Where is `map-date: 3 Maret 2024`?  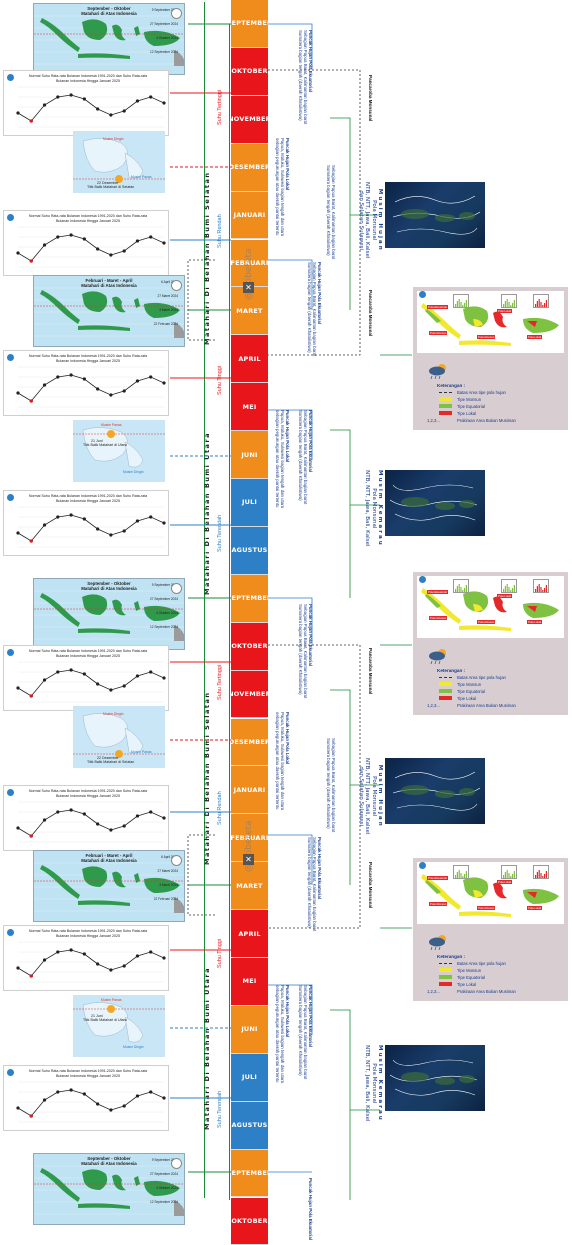
map-date: 3 Maret 2024 is located at coordinates (168, 885).